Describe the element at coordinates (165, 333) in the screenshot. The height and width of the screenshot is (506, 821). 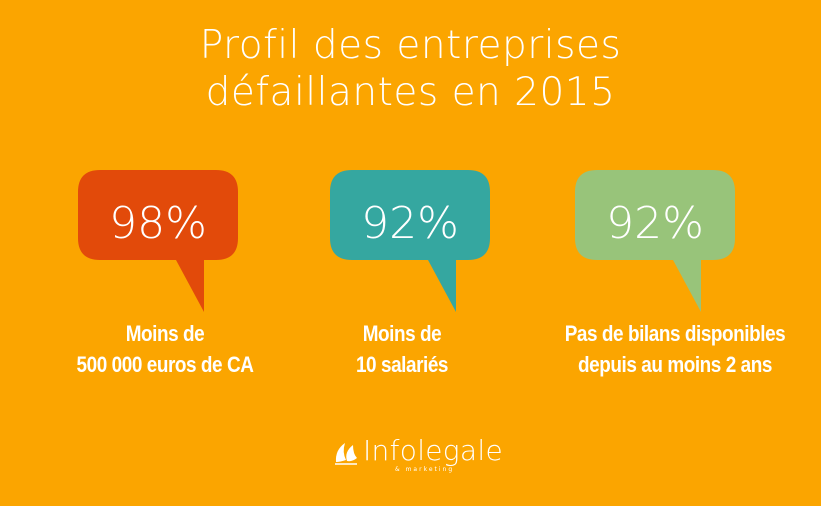
I see `stat-caption-1-line-1: Moins de` at that location.